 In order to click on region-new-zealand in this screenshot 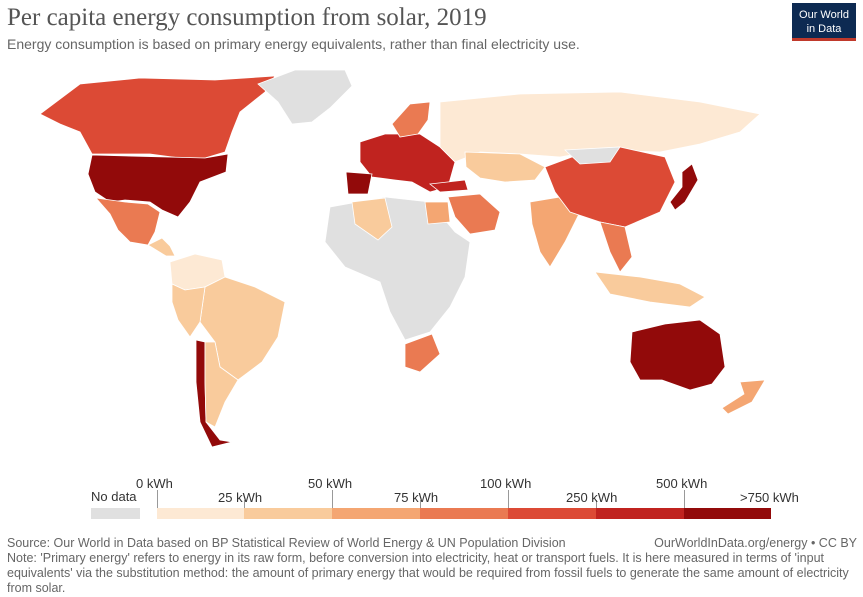, I will do `click(743, 397)`.